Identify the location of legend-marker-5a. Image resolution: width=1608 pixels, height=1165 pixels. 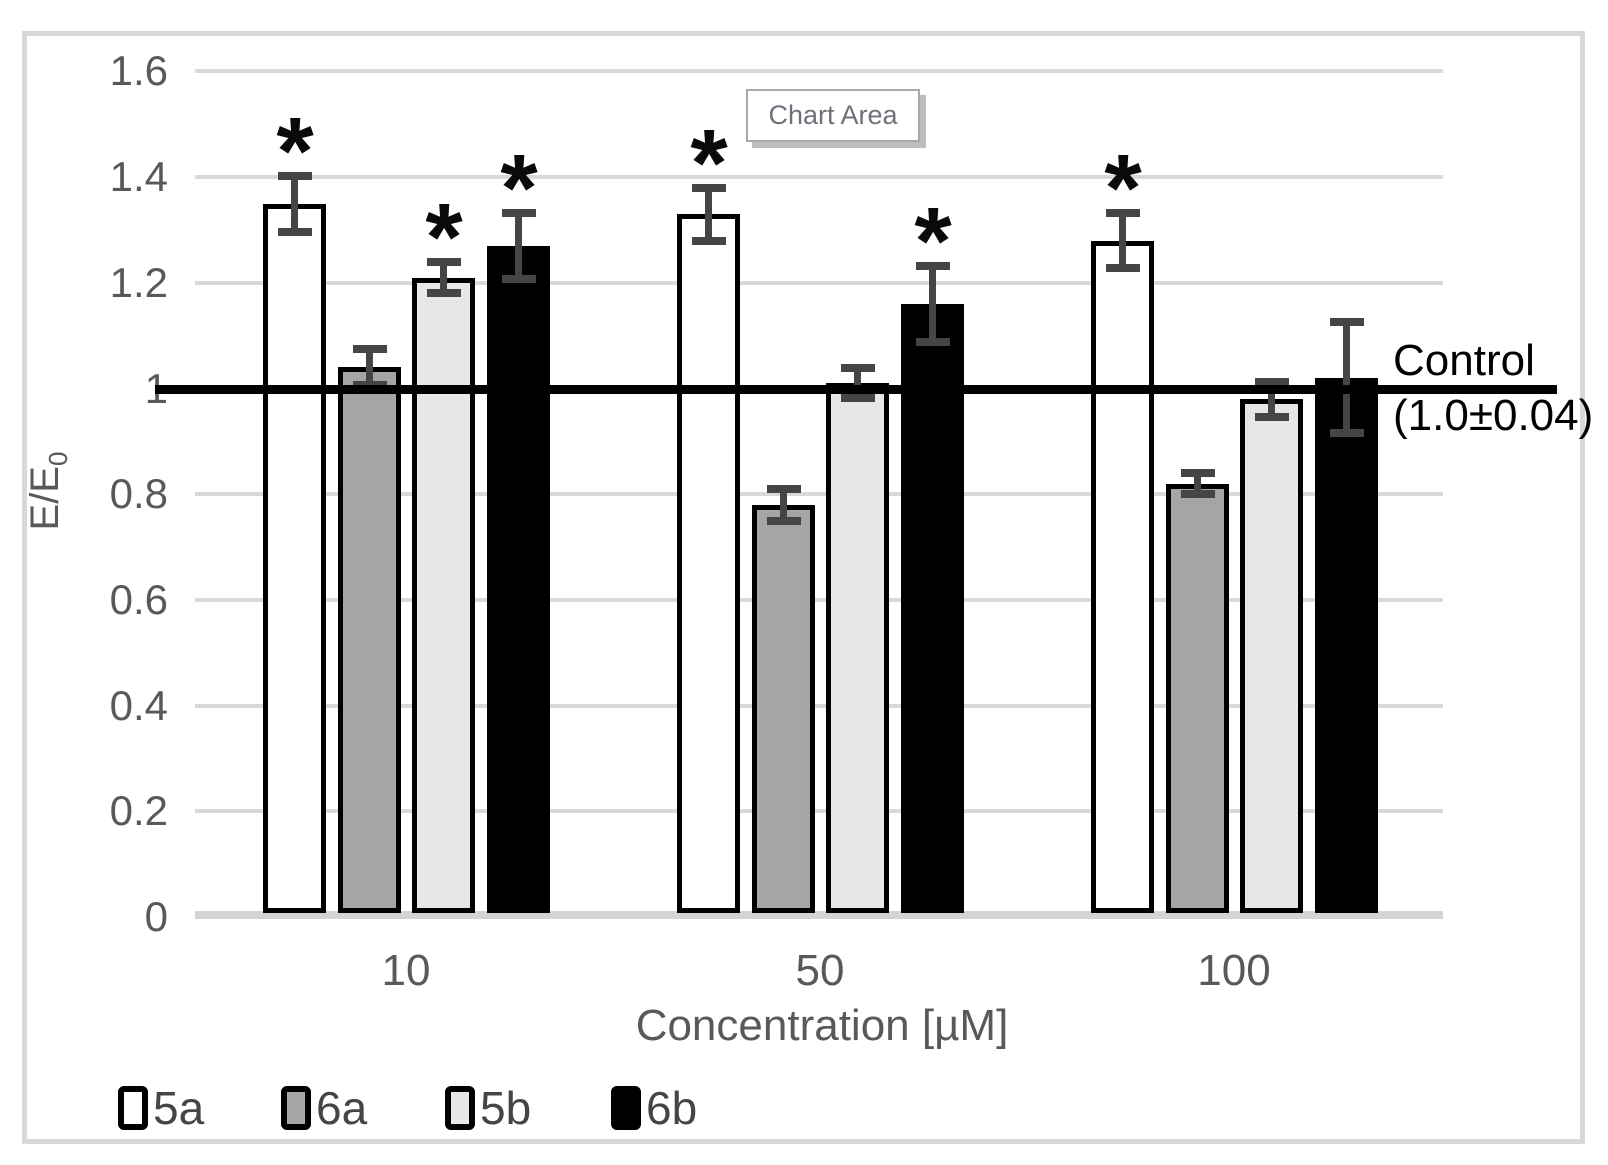
(133, 1108).